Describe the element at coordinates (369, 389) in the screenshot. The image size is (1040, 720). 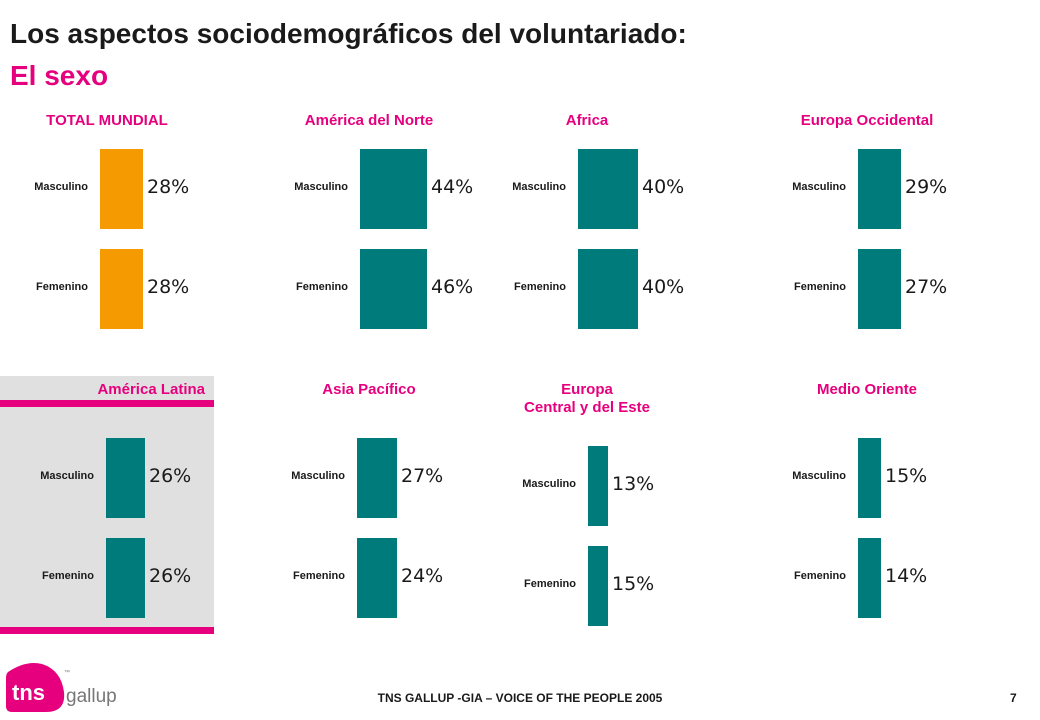
I see `chart-title: Asia Pacífico` at that location.